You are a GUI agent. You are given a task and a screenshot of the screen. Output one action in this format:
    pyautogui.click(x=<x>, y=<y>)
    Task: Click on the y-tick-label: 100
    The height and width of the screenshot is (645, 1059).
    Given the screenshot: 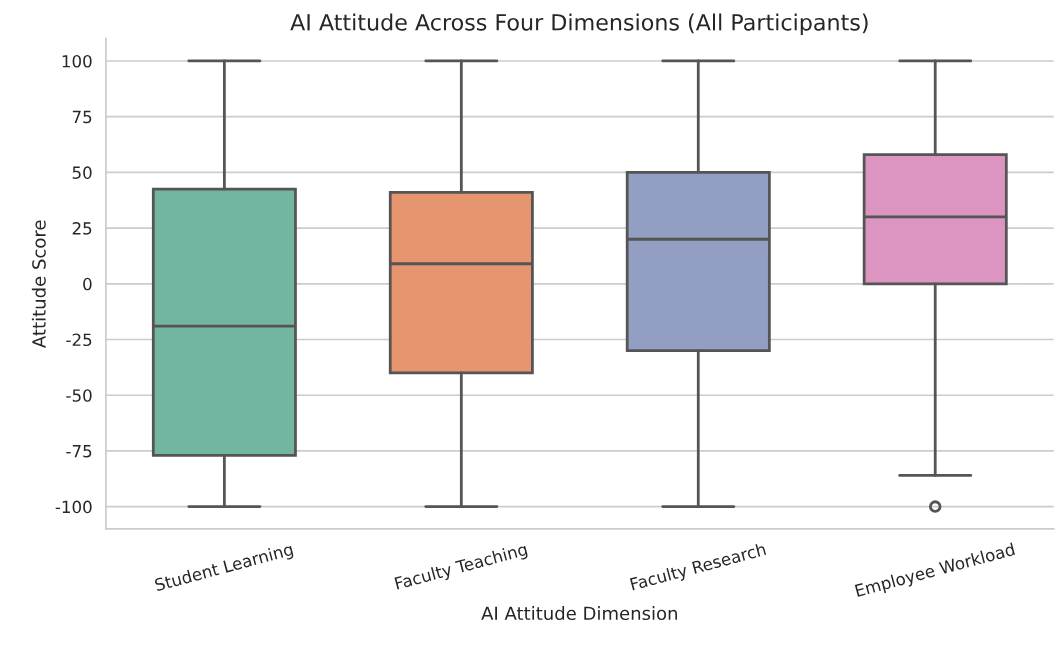 What is the action you would take?
    pyautogui.click(x=77, y=61)
    